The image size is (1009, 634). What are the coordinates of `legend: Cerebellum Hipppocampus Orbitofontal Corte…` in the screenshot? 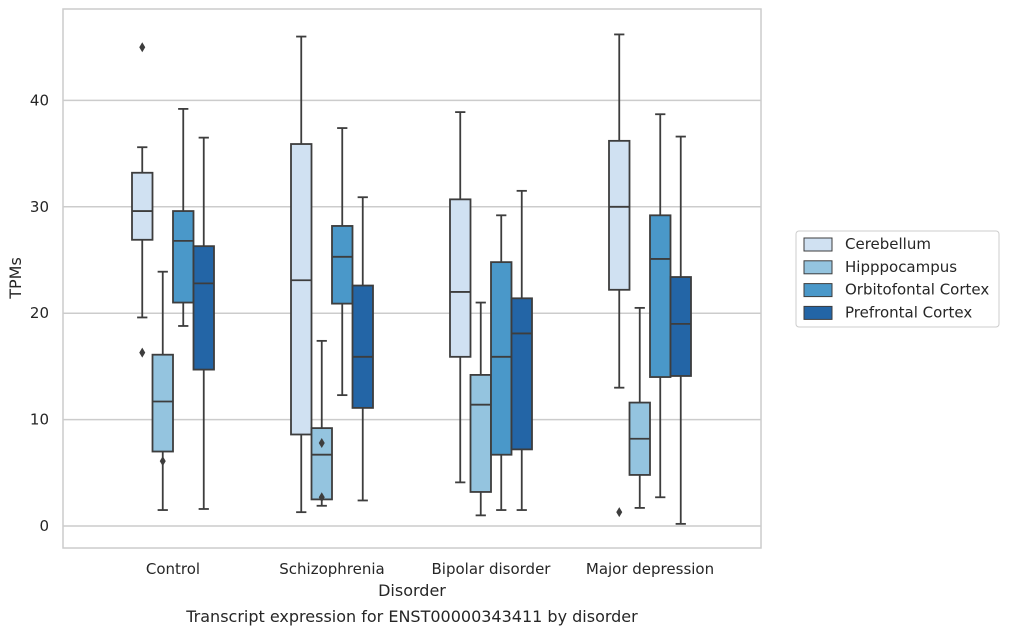 It's located at (897, 279).